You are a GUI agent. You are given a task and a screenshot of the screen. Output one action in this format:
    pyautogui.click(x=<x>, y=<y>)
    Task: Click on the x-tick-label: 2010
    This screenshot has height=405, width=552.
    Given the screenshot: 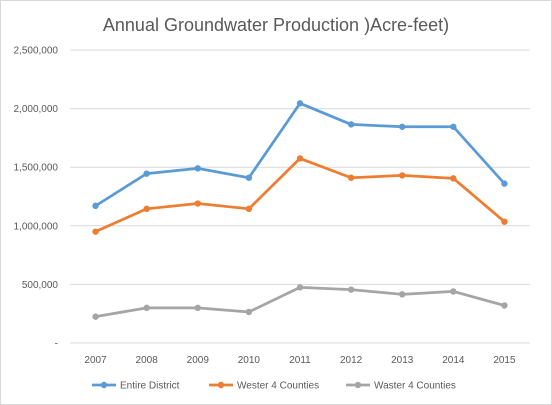 What is the action you would take?
    pyautogui.click(x=249, y=360)
    